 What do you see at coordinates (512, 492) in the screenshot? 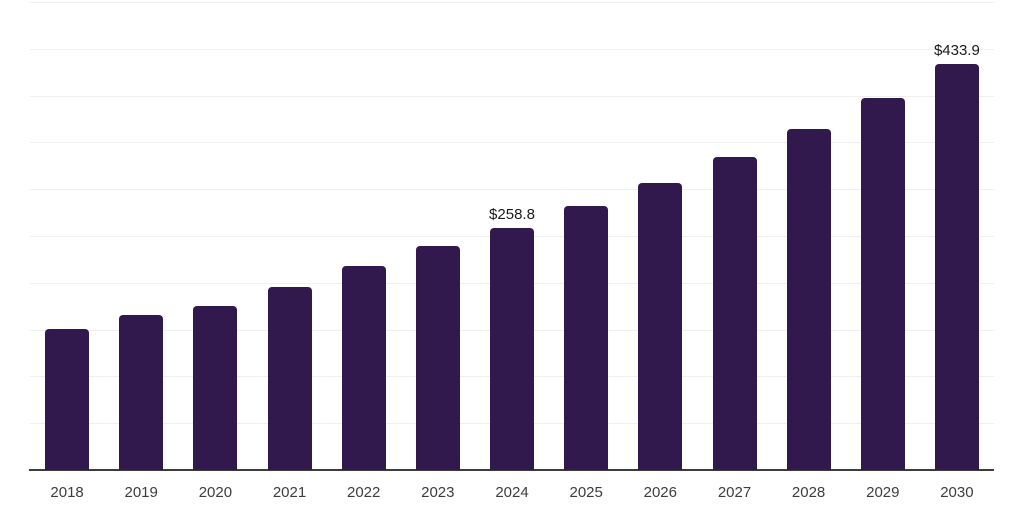
I see `x-tick-label-2024: 2024` at bounding box center [512, 492].